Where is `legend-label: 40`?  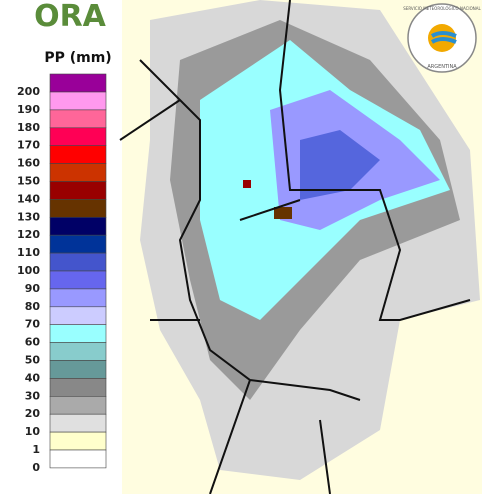 legend-label: 40 is located at coordinates (33, 377).